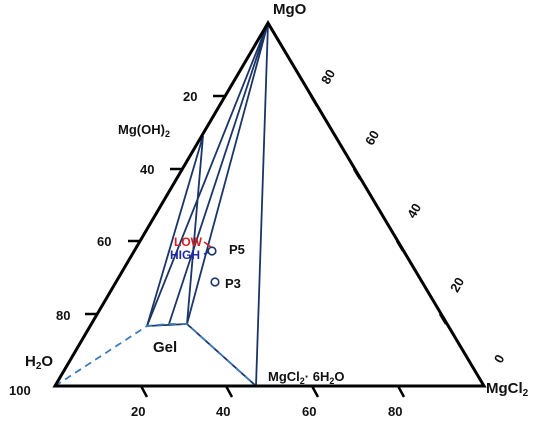 This screenshot has height=424, width=550. I want to click on vertex-label-mgcl2: MgCl2, so click(507, 389).